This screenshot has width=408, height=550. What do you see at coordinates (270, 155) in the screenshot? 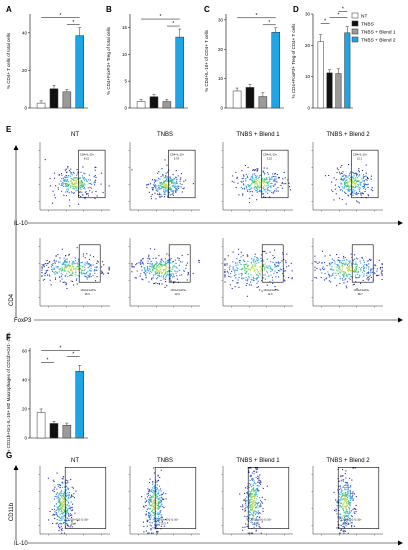
I see `flow-e-top-plot-gate-name: CD4+IL-10+` at bounding box center [270, 155].